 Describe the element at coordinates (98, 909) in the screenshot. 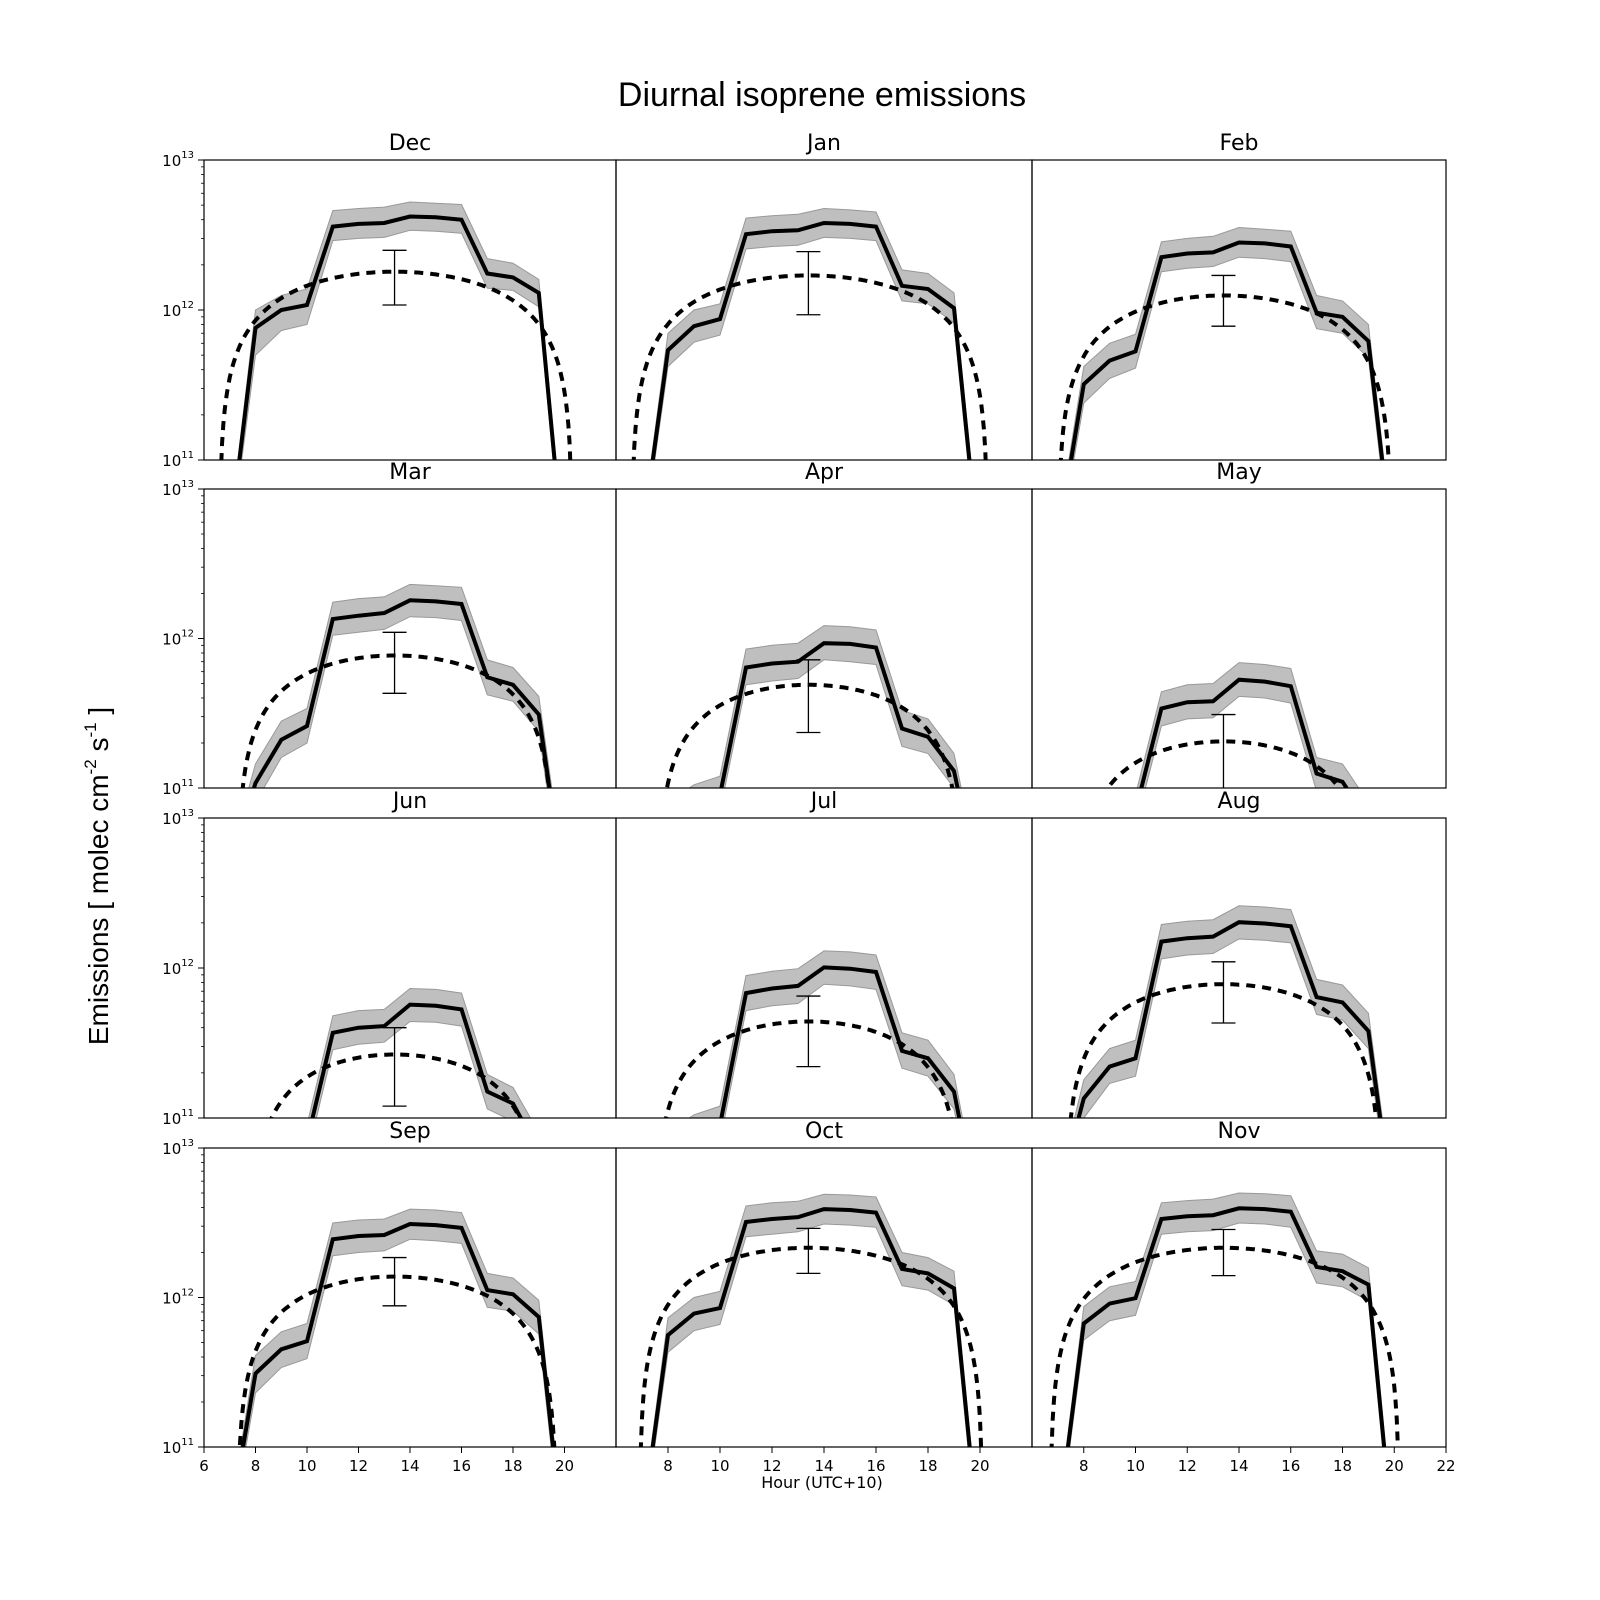

I see `y-axis-label-part: Emissions [ molec cm` at that location.